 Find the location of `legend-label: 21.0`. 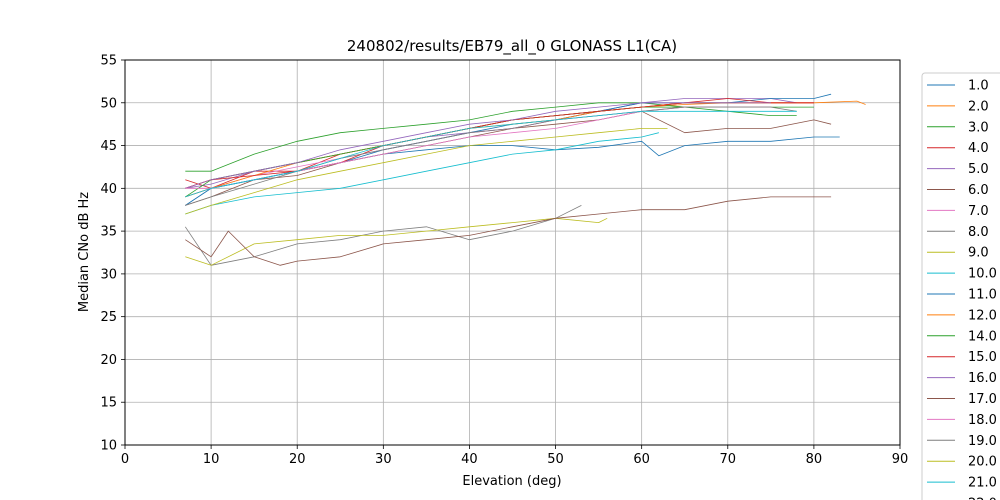

legend-label: 21.0 is located at coordinates (982, 483).